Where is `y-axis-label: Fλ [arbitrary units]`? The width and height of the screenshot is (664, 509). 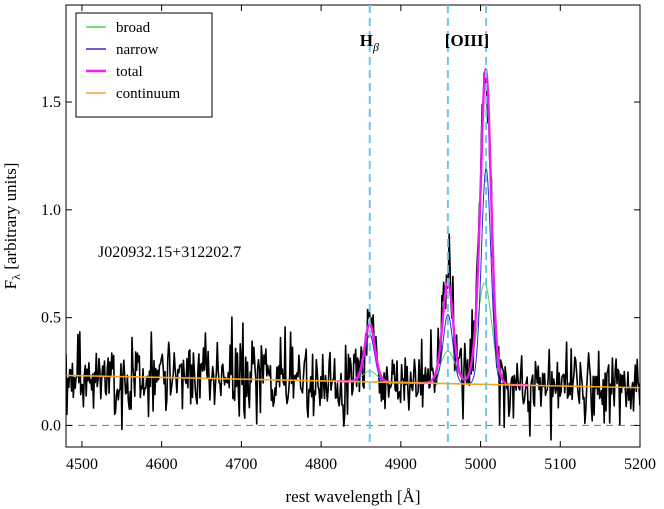
y-axis-label: Fλ [arbitrary units] is located at coordinates (12, 226).